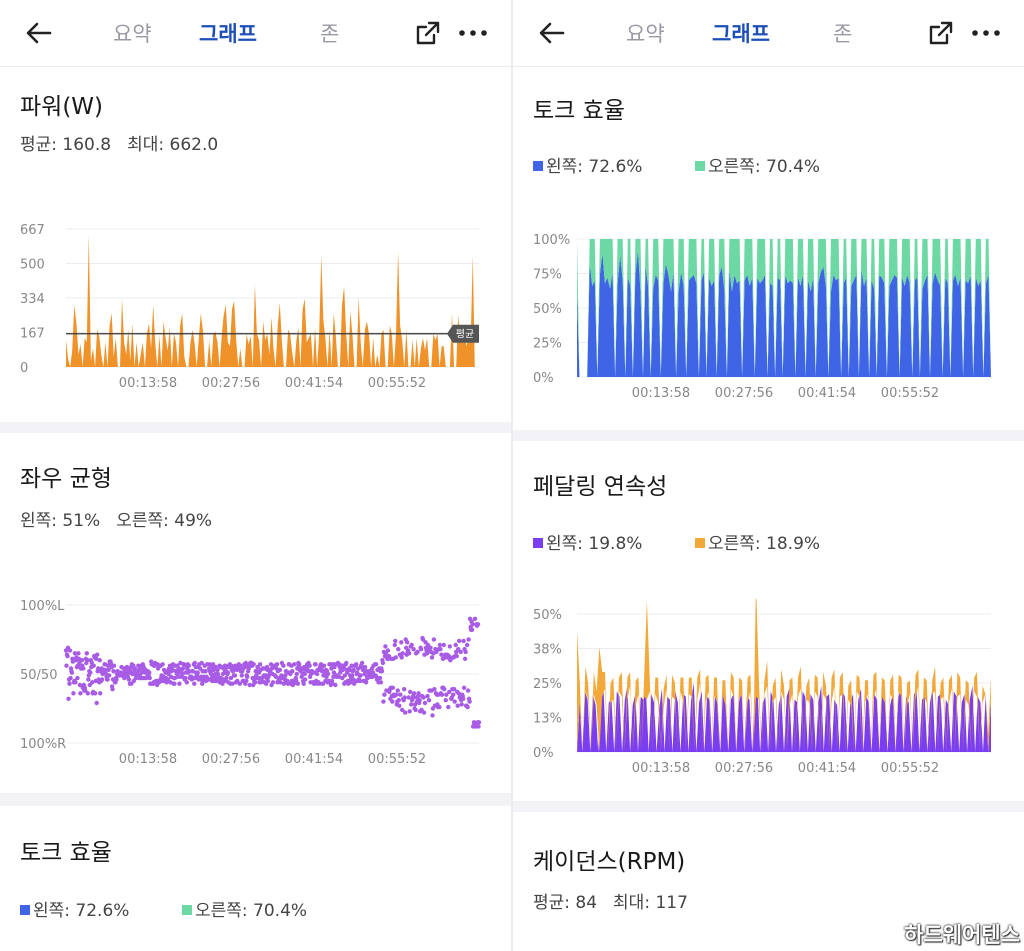  I want to click on y-tick-label: 25%, so click(547, 684).